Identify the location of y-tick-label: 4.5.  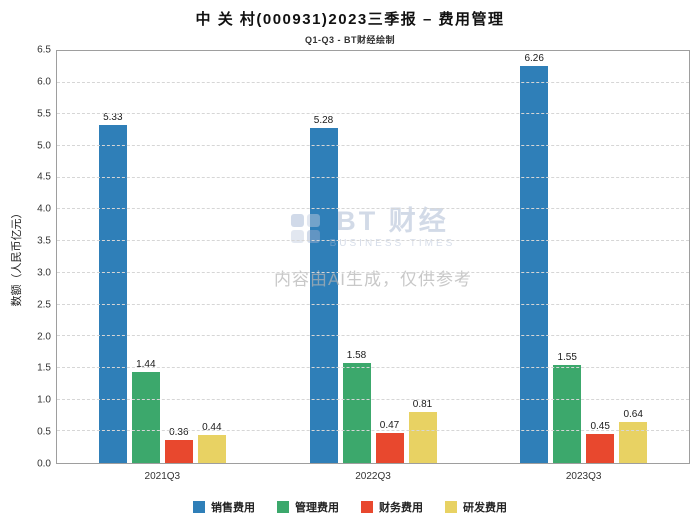
(44, 177).